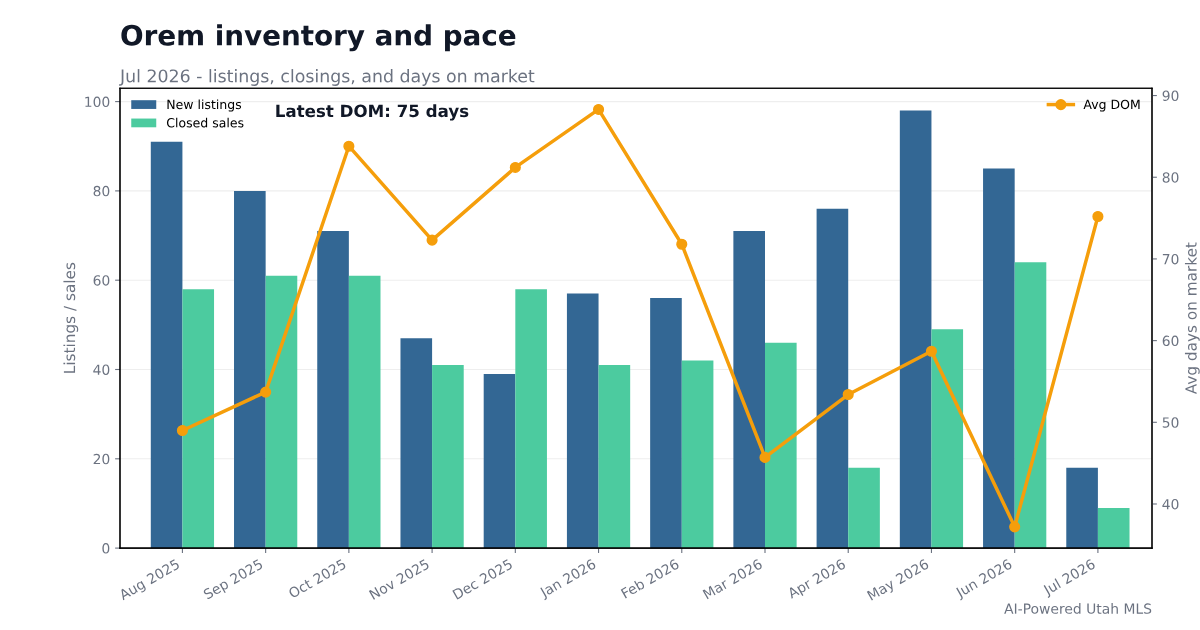 Image resolution: width=1200 pixels, height=630 pixels. I want to click on y-tick-label: 40, so click(101, 369).